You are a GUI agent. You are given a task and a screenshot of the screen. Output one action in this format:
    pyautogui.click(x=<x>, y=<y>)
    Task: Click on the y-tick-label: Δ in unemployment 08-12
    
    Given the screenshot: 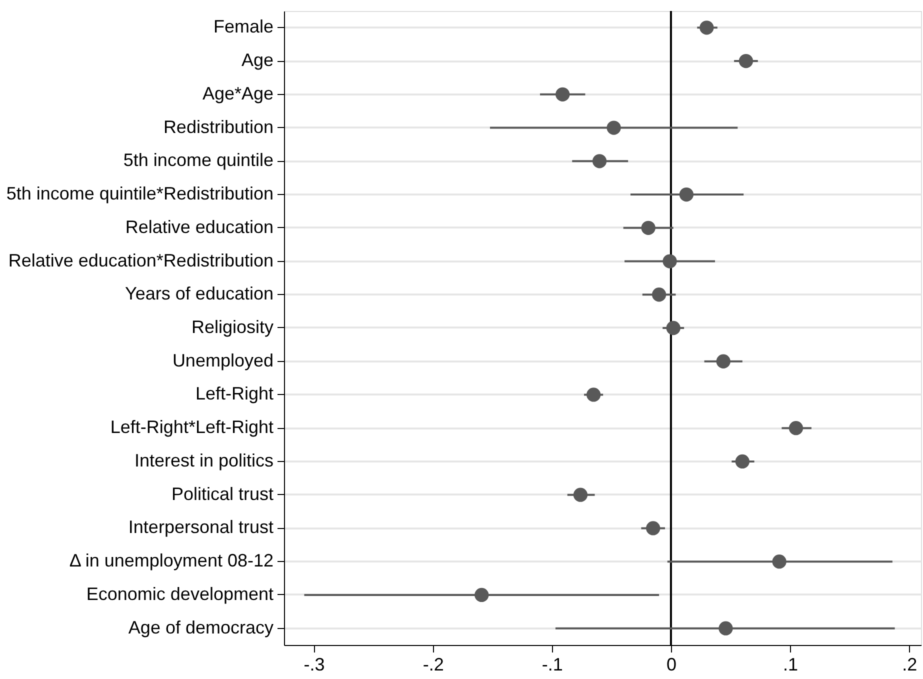 What is the action you would take?
    pyautogui.click(x=171, y=560)
    